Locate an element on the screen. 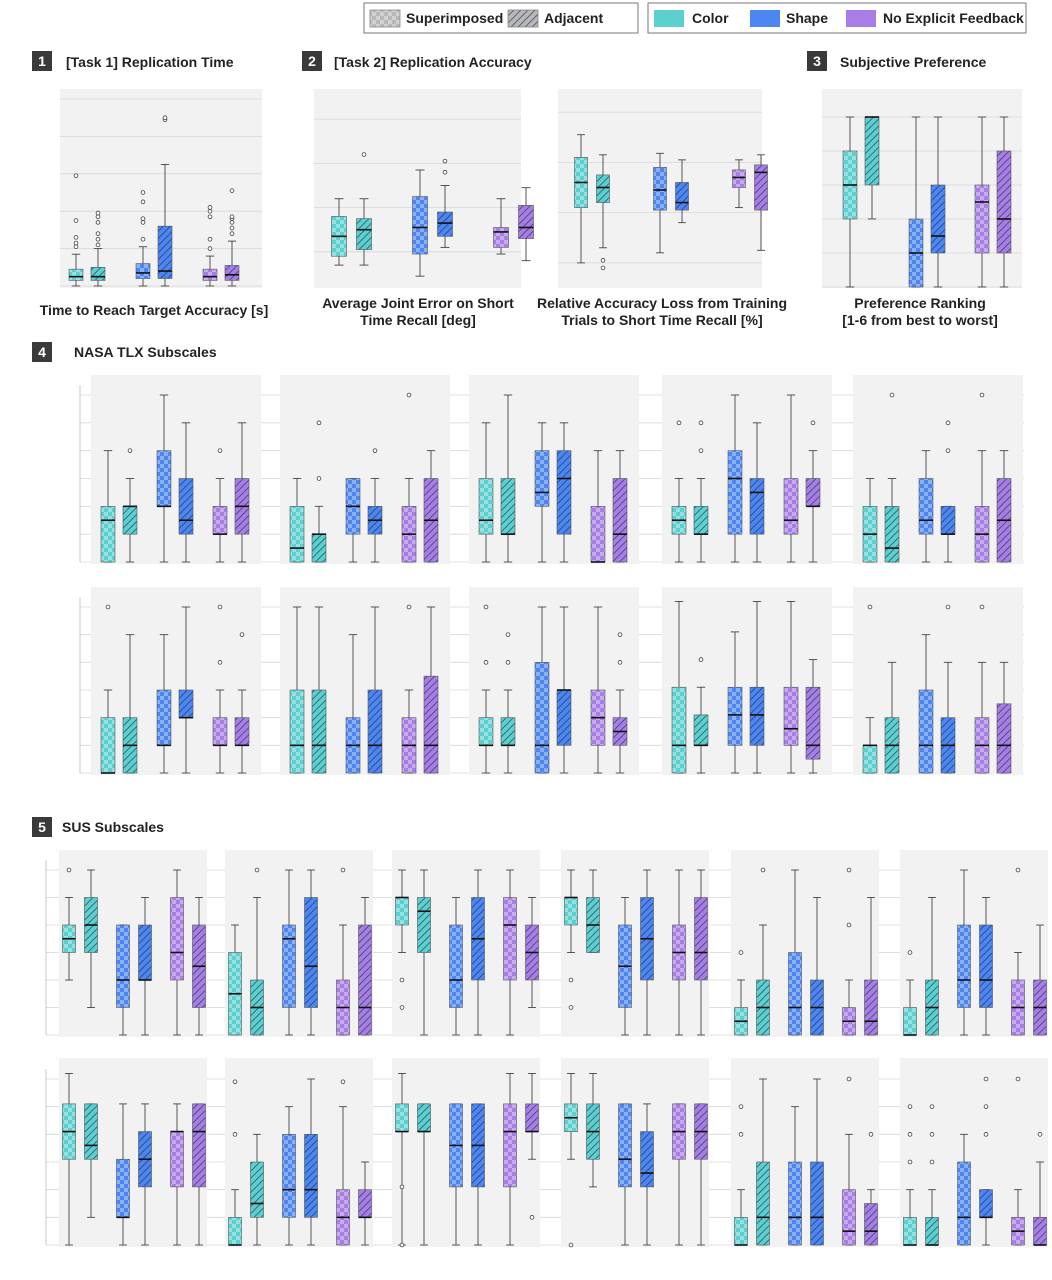 This screenshot has width=1052, height=1280. legend-swatch-no-feedback is located at coordinates (861, 18).